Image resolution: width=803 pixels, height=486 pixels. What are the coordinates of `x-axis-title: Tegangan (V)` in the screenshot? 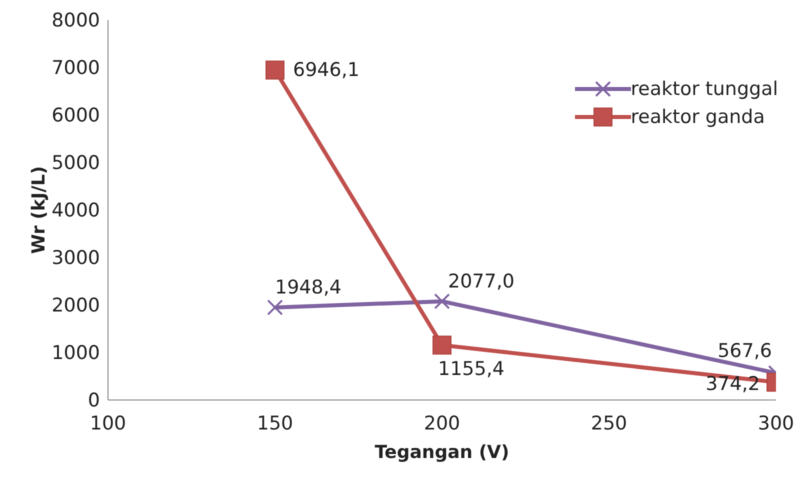 It's located at (442, 452).